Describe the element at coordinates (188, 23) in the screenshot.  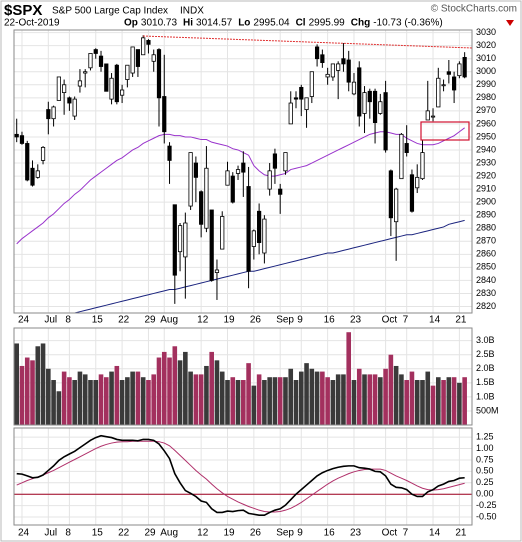
I see `quote-label: Hi` at that location.